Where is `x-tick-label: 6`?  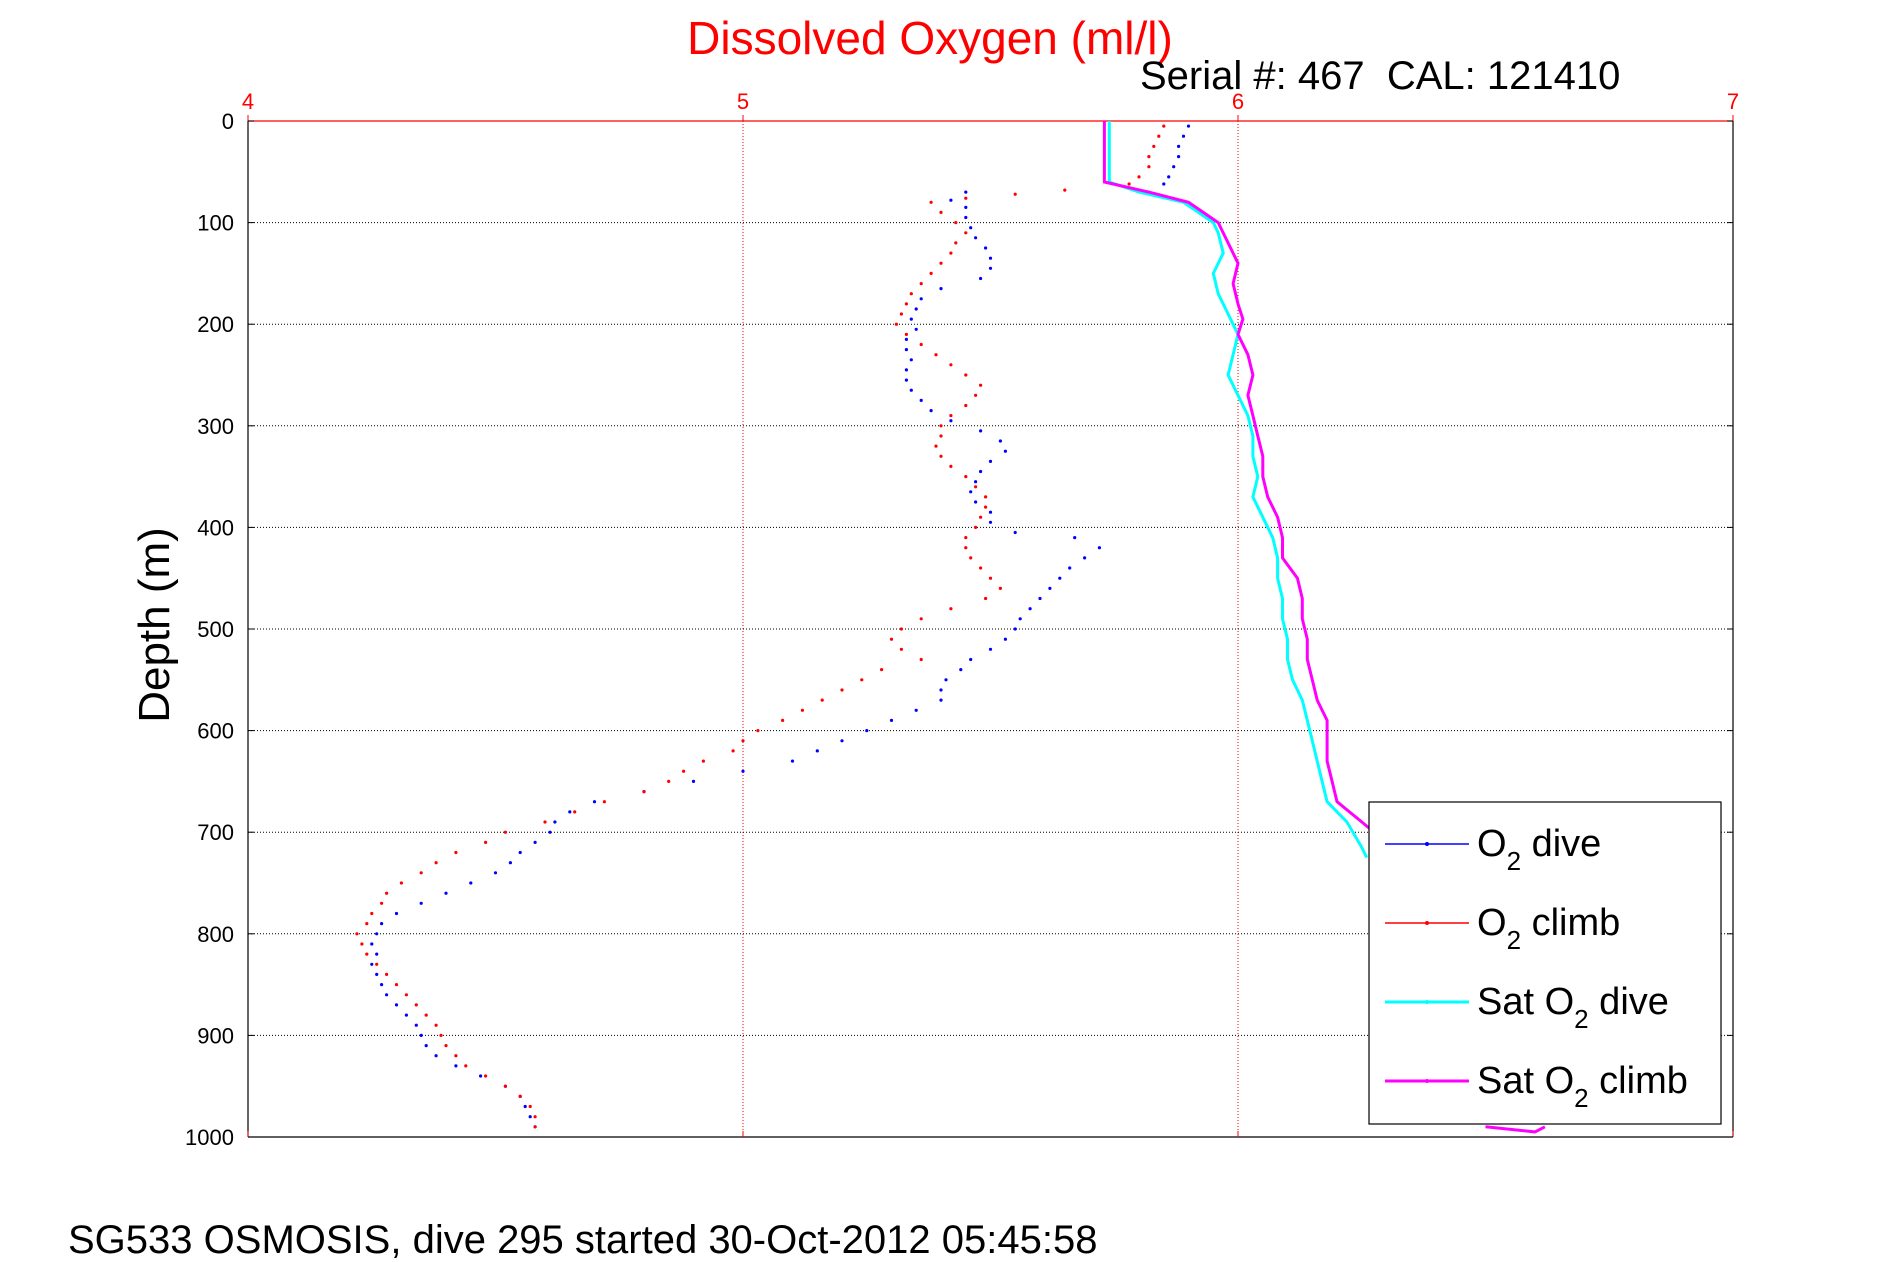 x-tick-label: 6 is located at coordinates (1238, 101).